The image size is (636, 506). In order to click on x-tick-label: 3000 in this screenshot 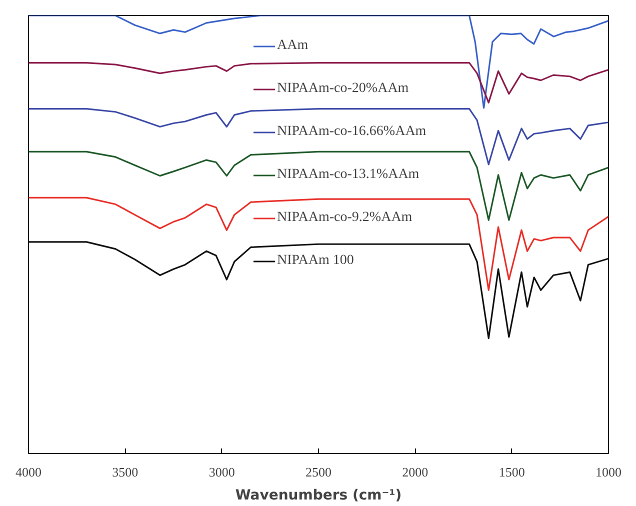, I will do `click(221, 472)`.